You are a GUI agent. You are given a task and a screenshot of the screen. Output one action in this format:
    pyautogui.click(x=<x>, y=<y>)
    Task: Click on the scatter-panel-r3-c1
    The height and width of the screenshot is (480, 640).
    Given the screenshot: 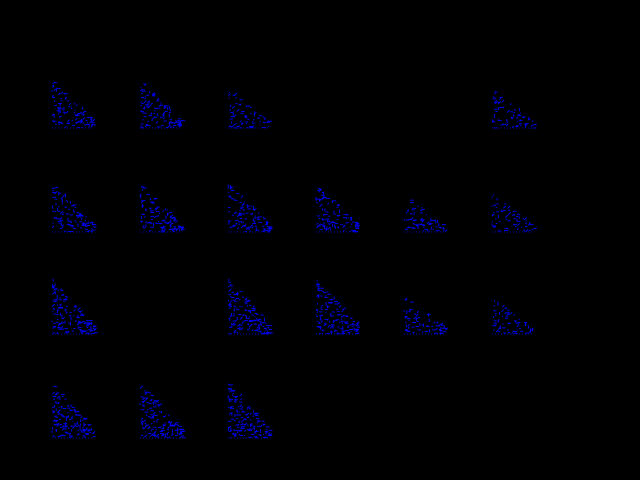 What is the action you would take?
    pyautogui.click(x=162, y=412)
    